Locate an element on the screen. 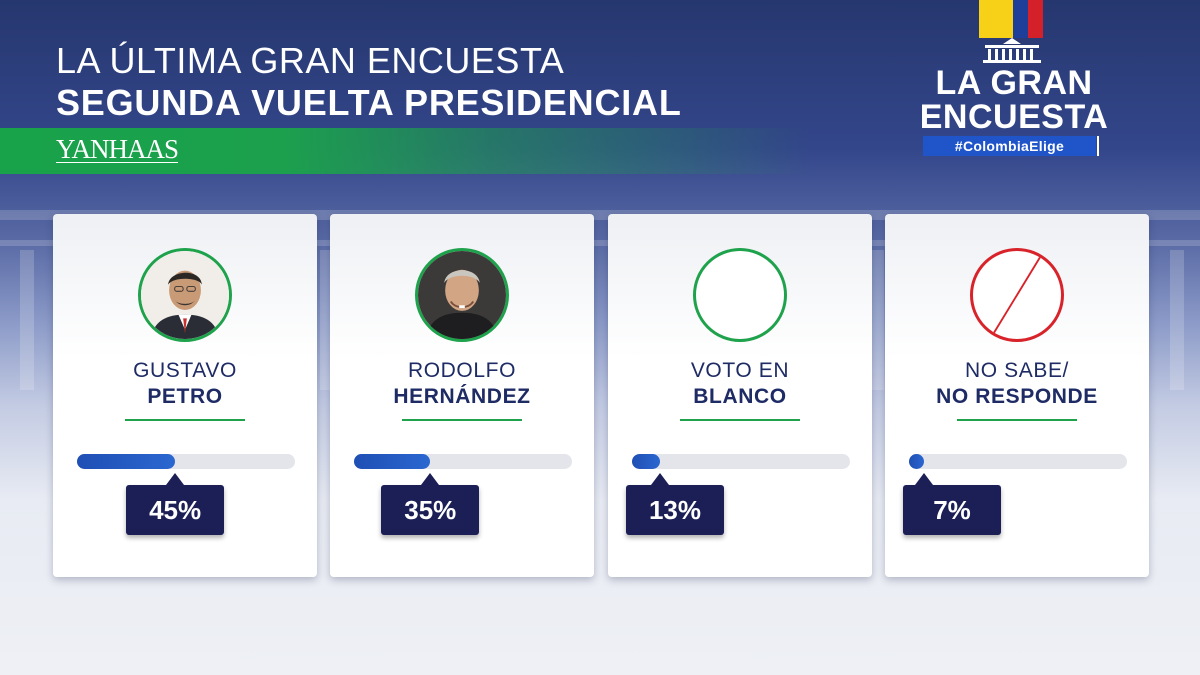  candidate-name-petro: GUSTAVO PETRO is located at coordinates (185, 384).